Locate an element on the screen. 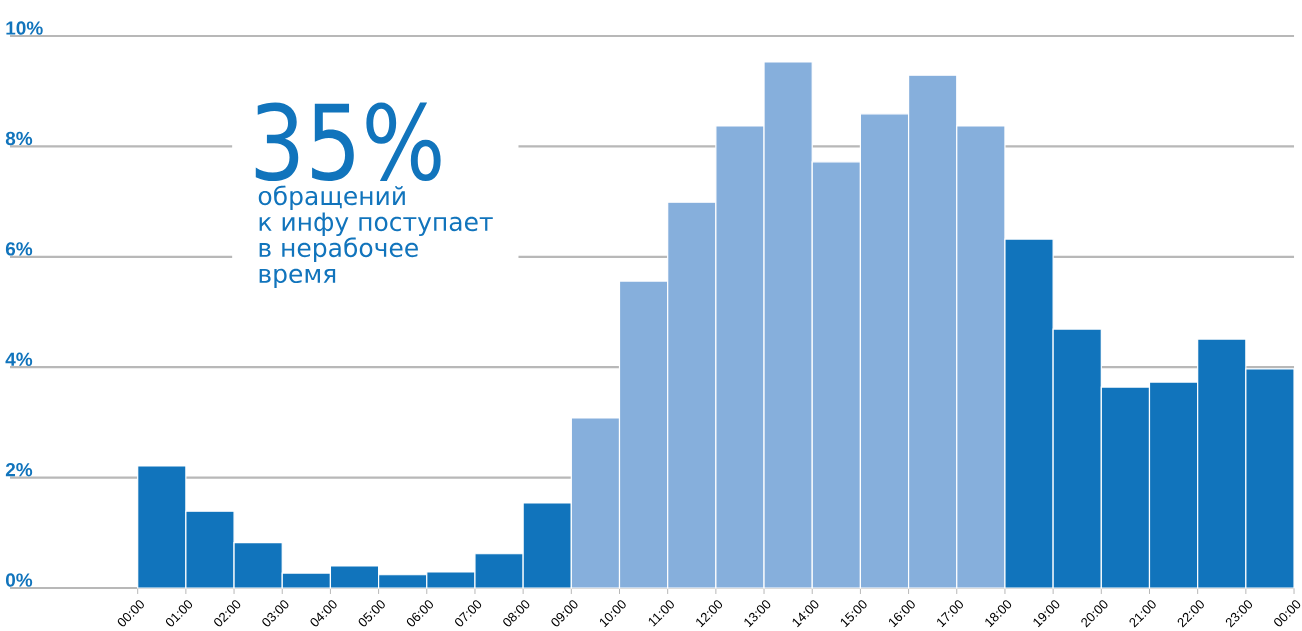 Image resolution: width=1302 pixels, height=631 pixels. y-tick-label: 6% is located at coordinates (19, 249).